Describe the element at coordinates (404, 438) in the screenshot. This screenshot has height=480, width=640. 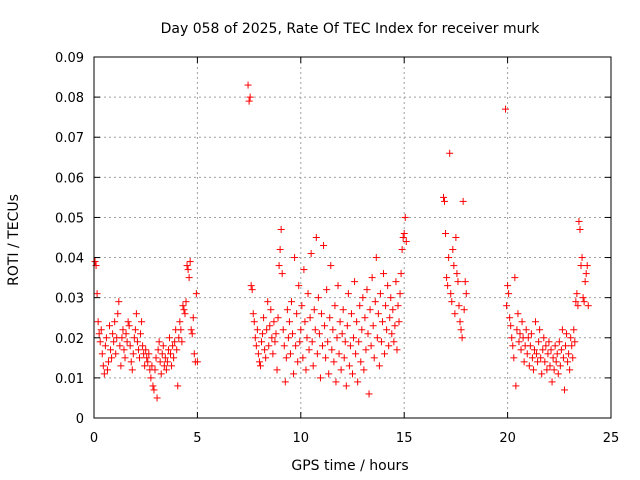
I see `x-tick-label: 15` at that location.